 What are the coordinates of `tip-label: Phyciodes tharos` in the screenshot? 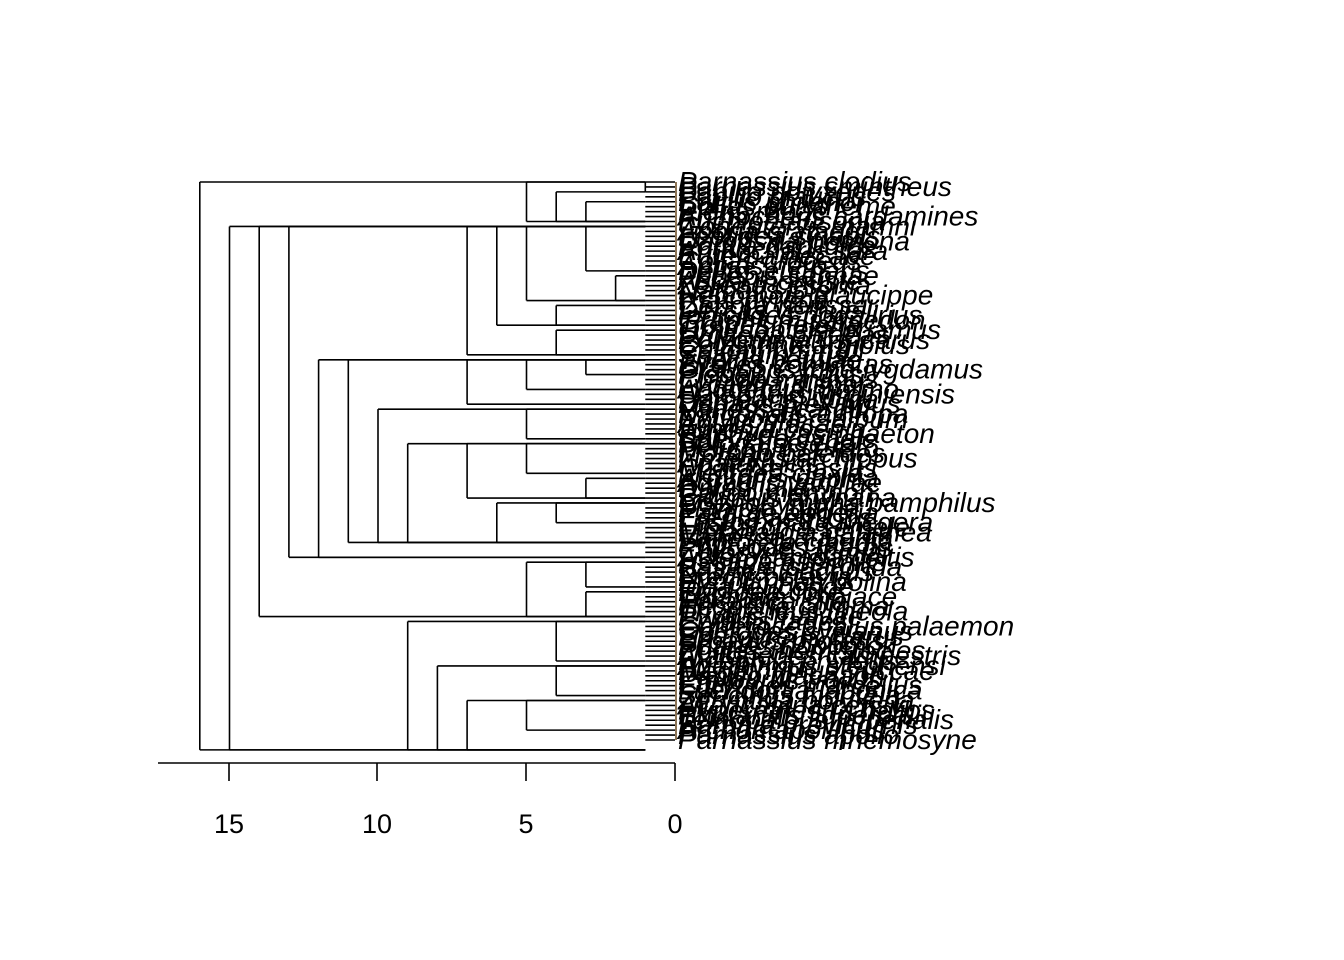 It's located at (785, 546).